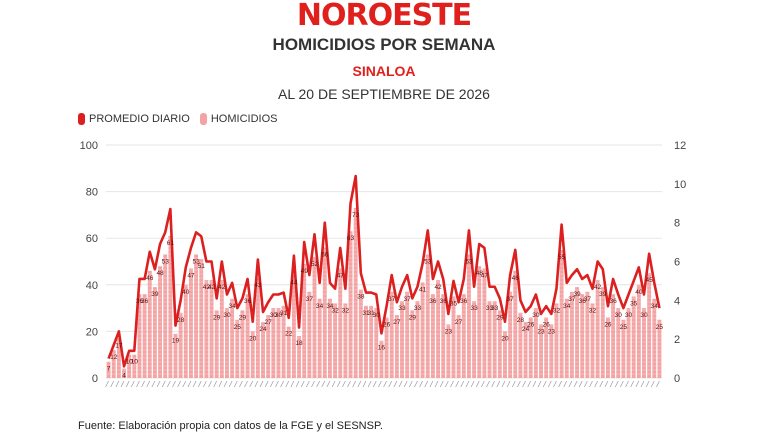  I want to click on bar-data-label: 27, so click(459, 322).